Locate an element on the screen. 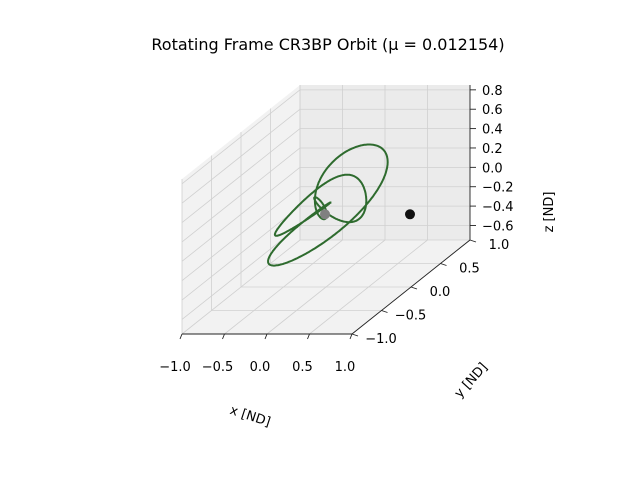 Image resolution: width=640 pixels, height=480 pixels. z-tick-label: −0.4 is located at coordinates (498, 207).